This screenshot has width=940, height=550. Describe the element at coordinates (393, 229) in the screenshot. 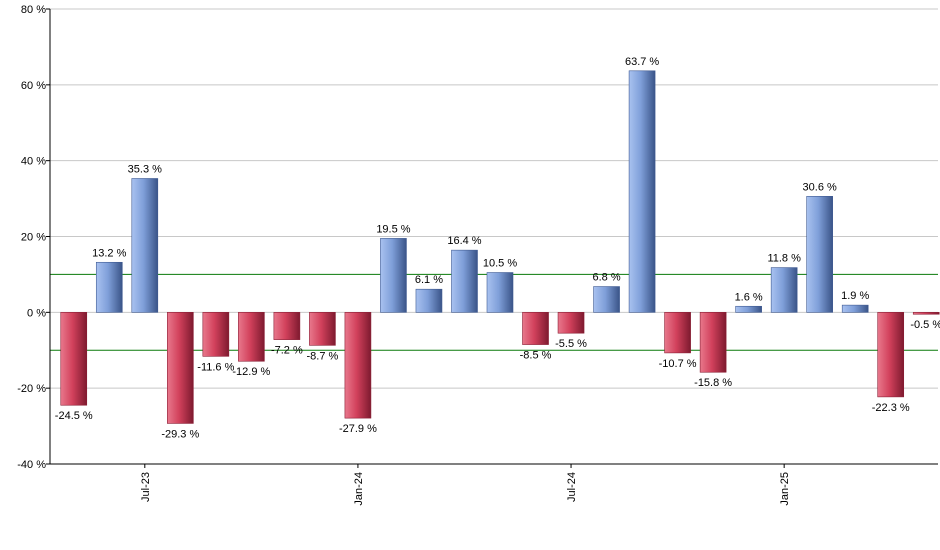

I see `data-label: 19.5 %` at that location.